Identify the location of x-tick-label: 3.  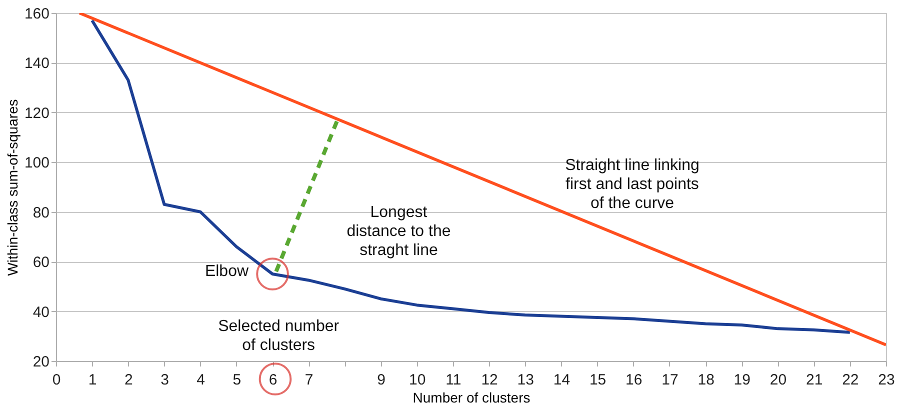
(164, 380).